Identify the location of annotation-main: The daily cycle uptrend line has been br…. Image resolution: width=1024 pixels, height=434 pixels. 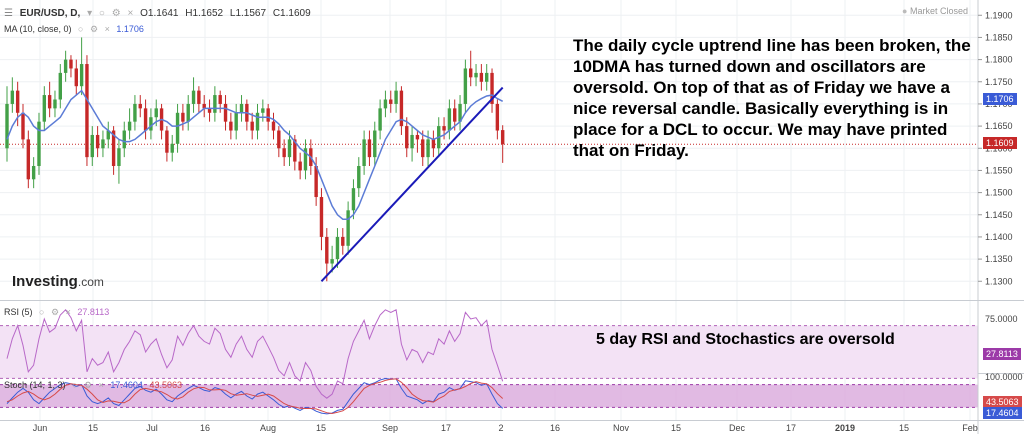
(772, 98).